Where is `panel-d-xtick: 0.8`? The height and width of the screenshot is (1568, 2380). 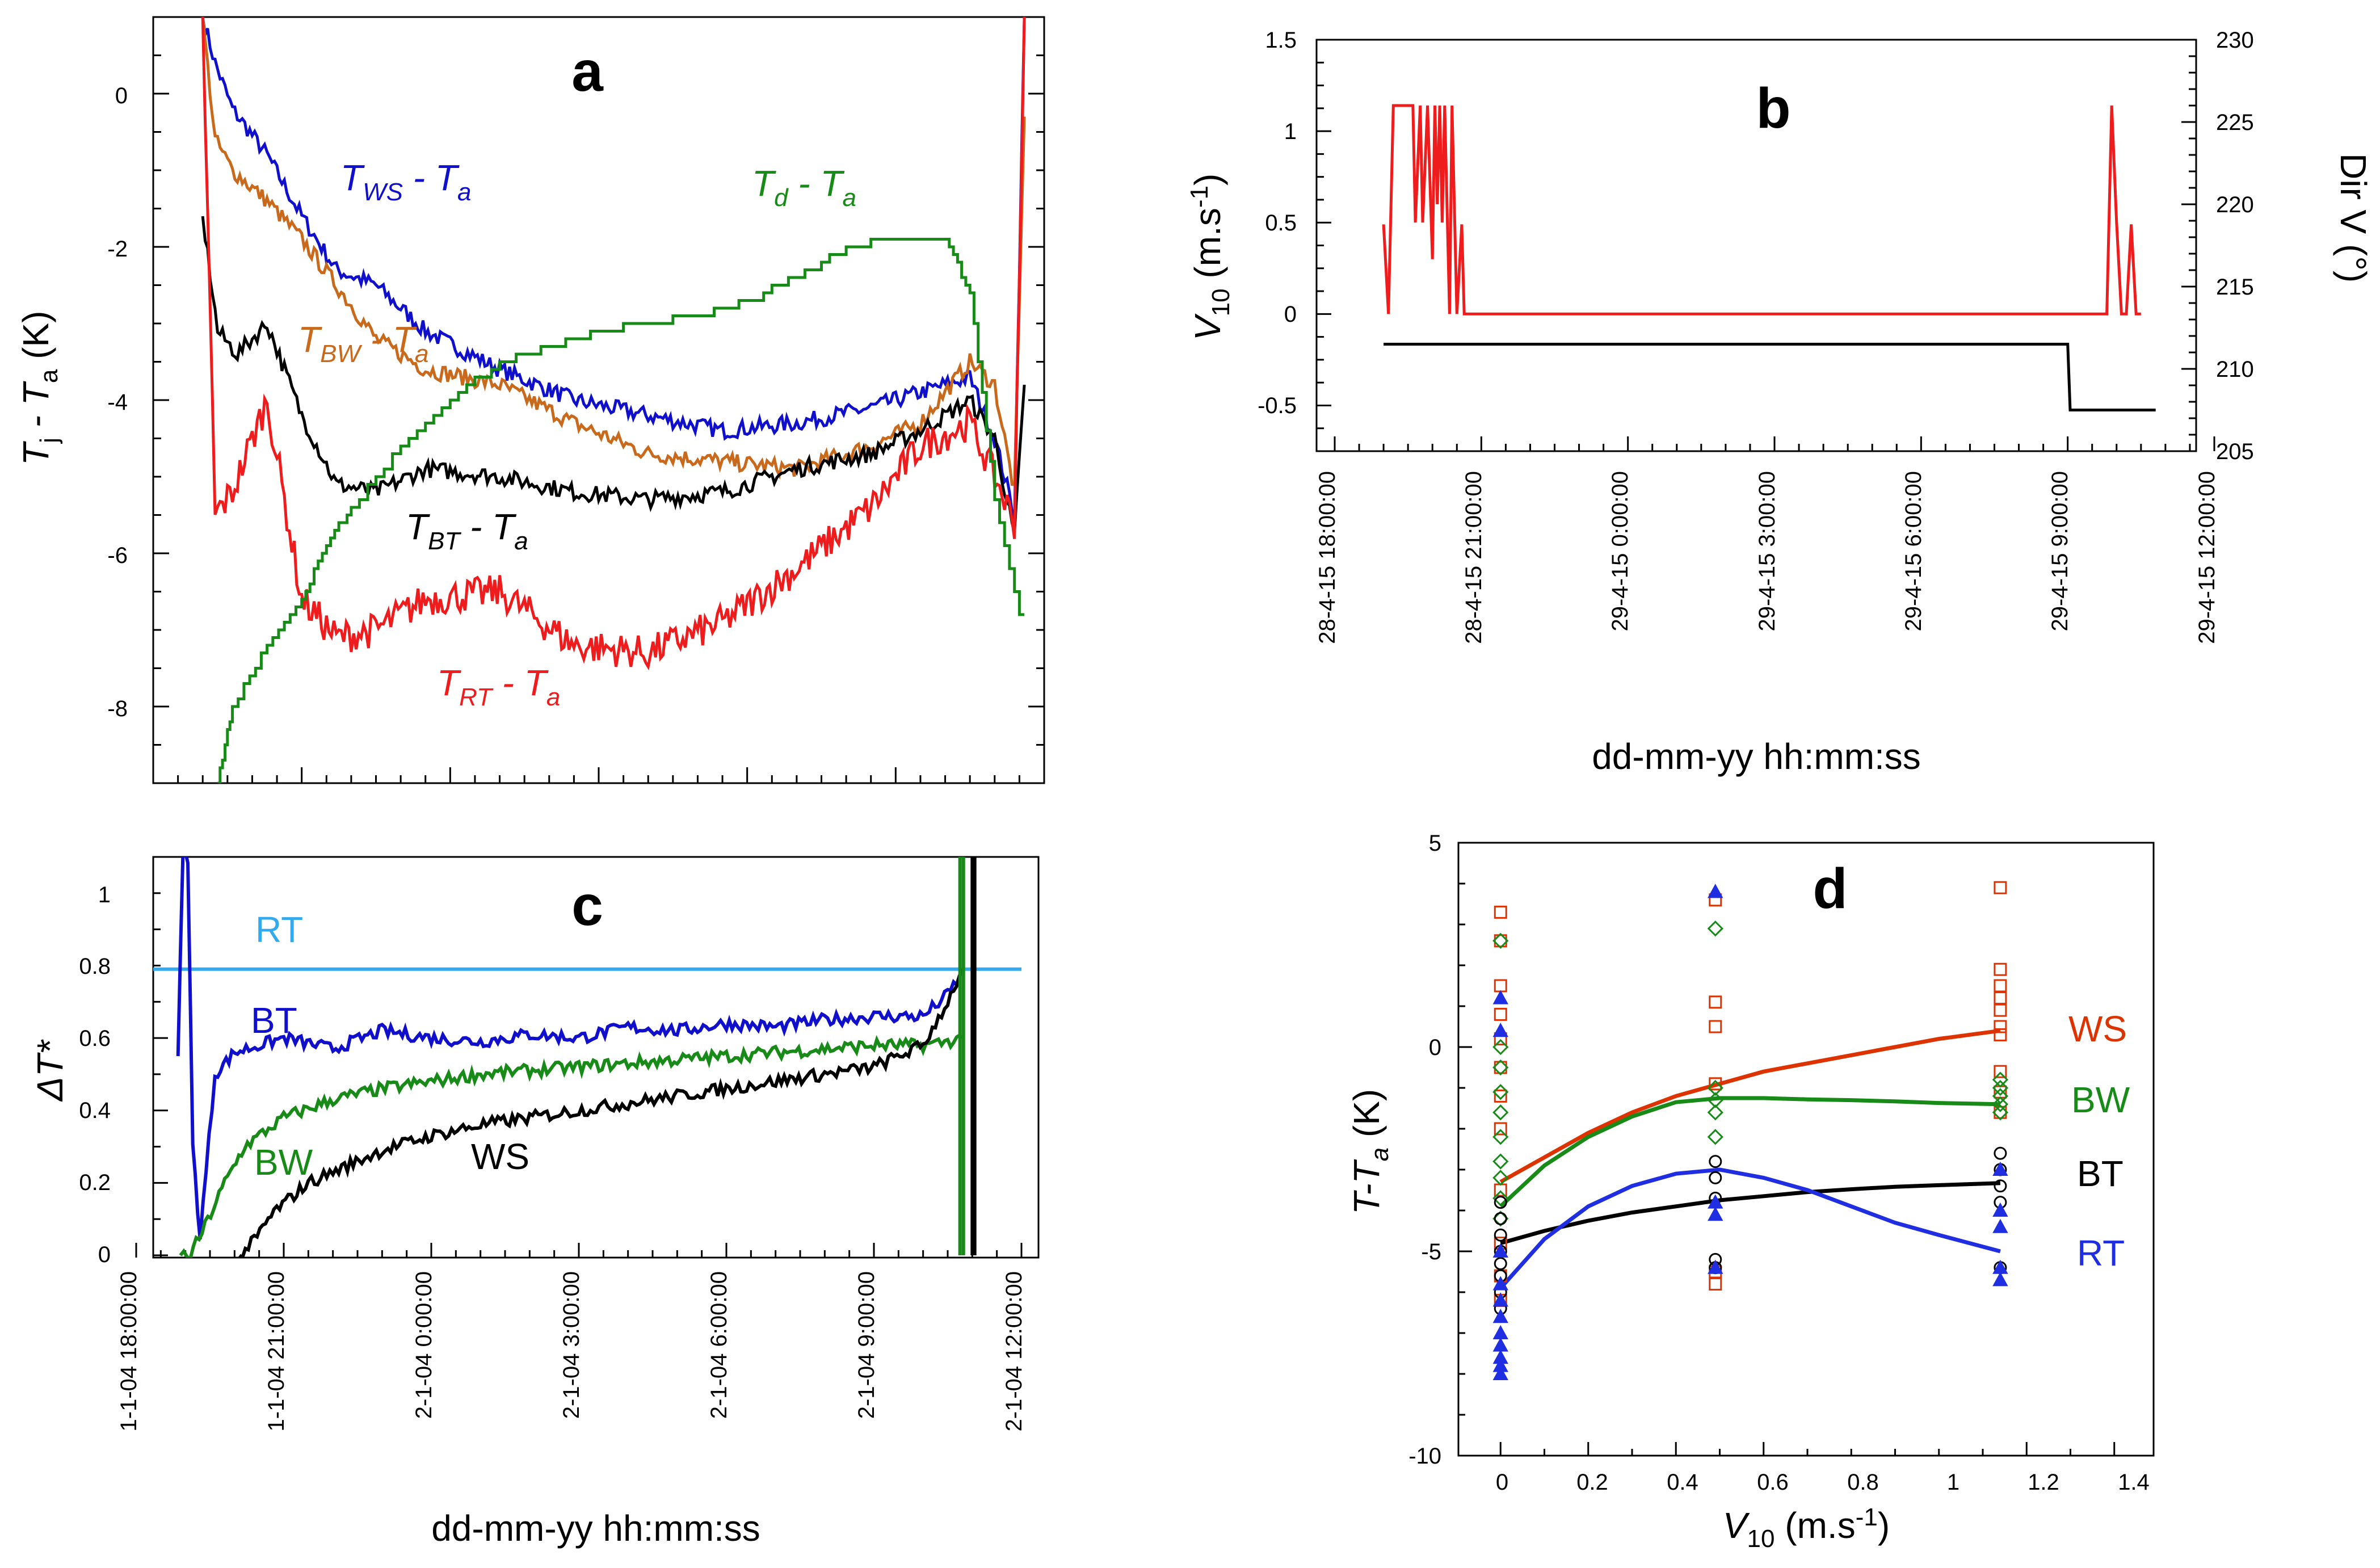 panel-d-xtick: 0.8 is located at coordinates (1863, 1482).